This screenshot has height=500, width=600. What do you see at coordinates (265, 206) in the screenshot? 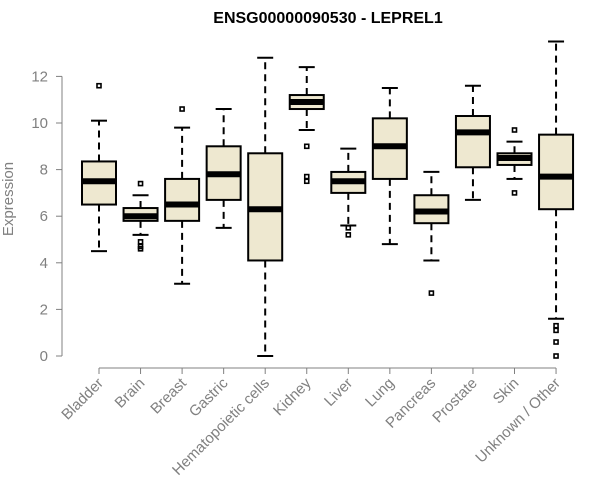
I see `box-hematopoietic-cells` at bounding box center [265, 206].